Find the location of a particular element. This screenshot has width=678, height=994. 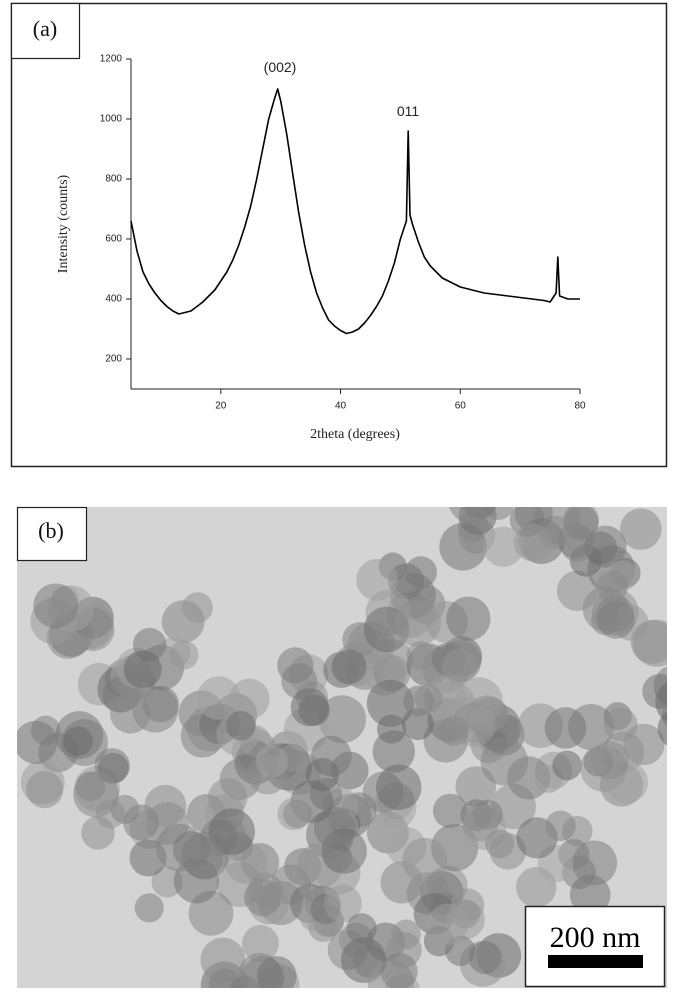

x-axis-title: 2theta (degrees) is located at coordinates (355, 434).